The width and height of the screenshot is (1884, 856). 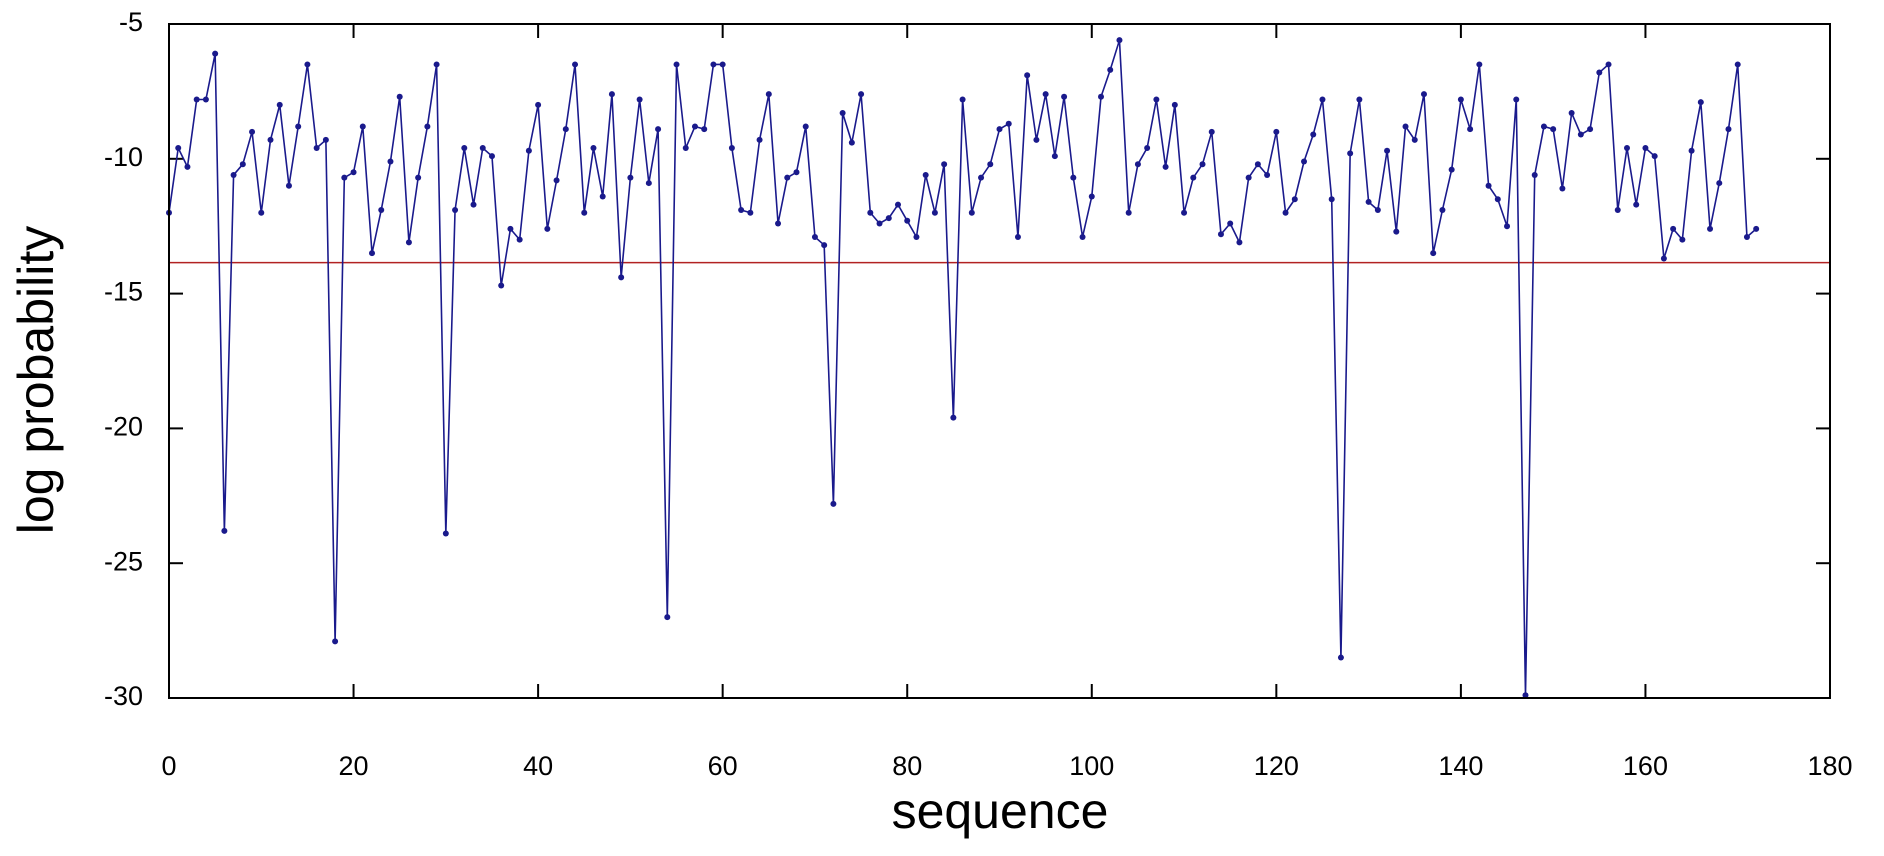 What do you see at coordinates (36, 380) in the screenshot?
I see `y-axis-title: log probability` at bounding box center [36, 380].